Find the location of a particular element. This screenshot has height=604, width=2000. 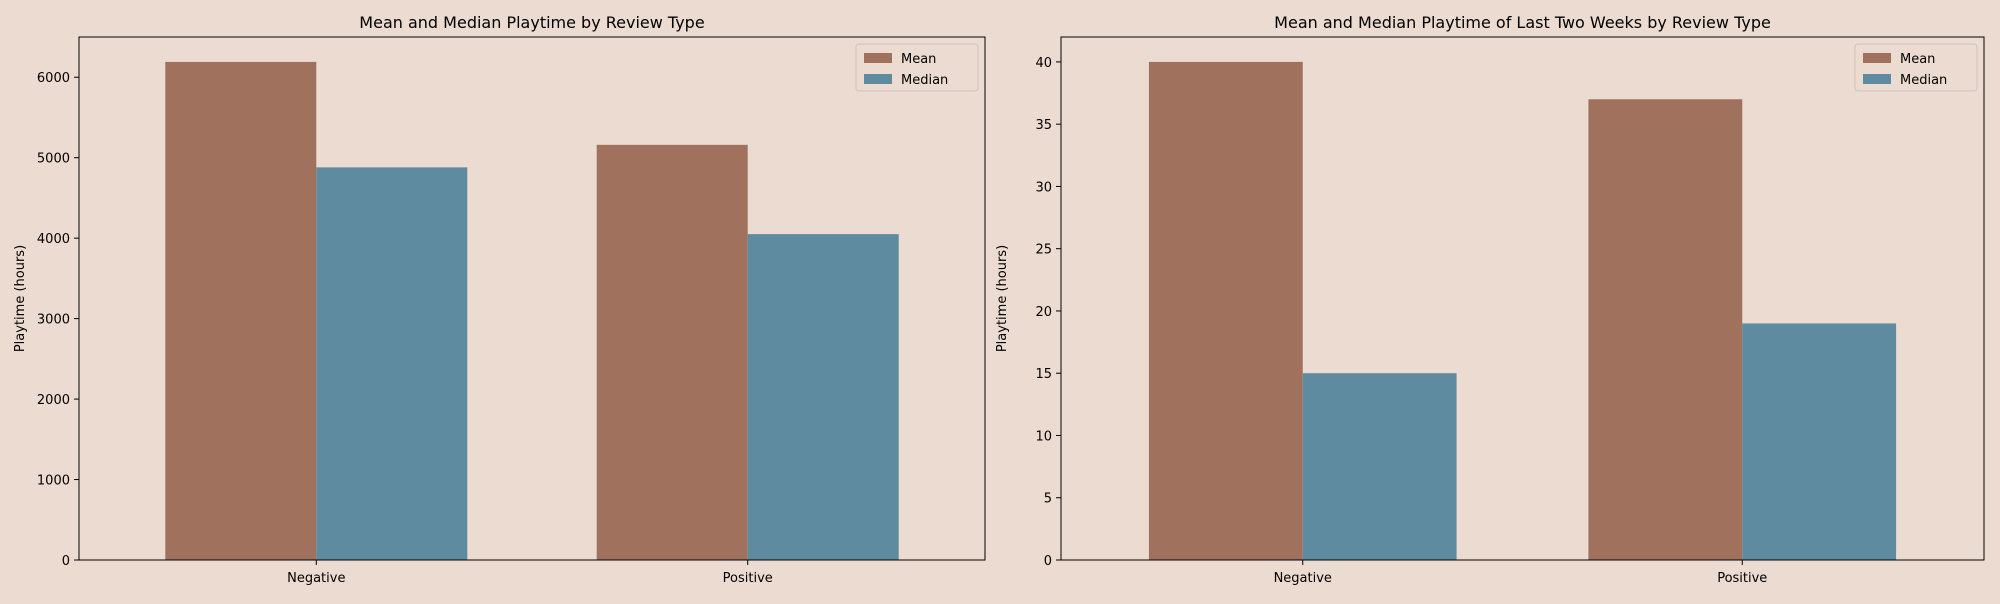

y-tick-label: 30 is located at coordinates (1043, 187).